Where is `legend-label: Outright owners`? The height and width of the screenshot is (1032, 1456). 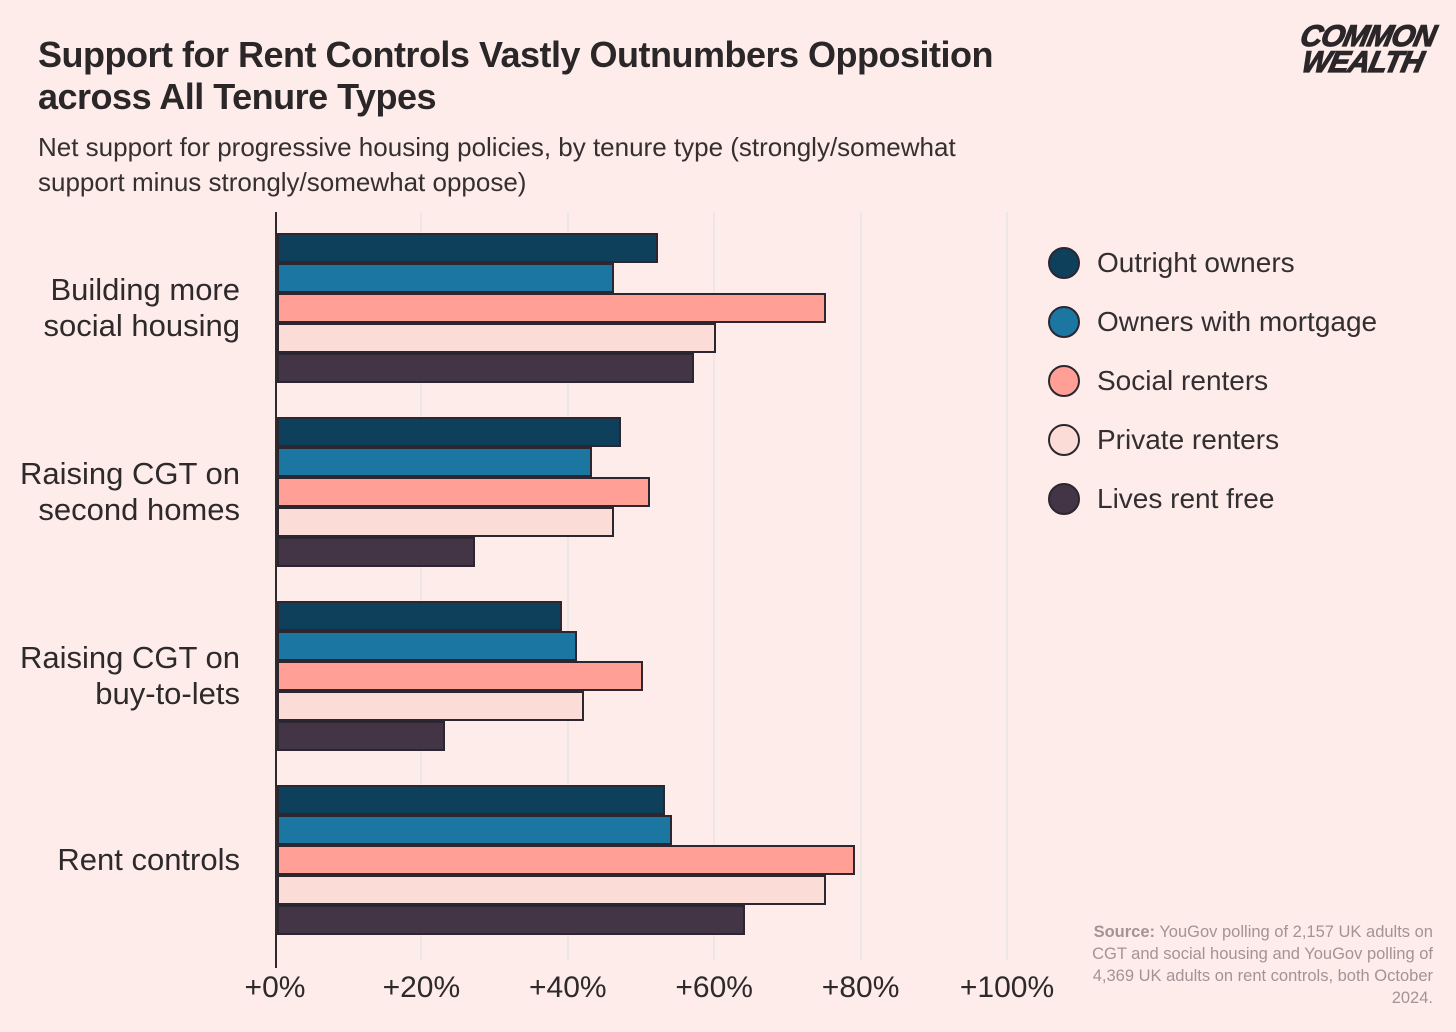 legend-label: Outright owners is located at coordinates (1196, 262).